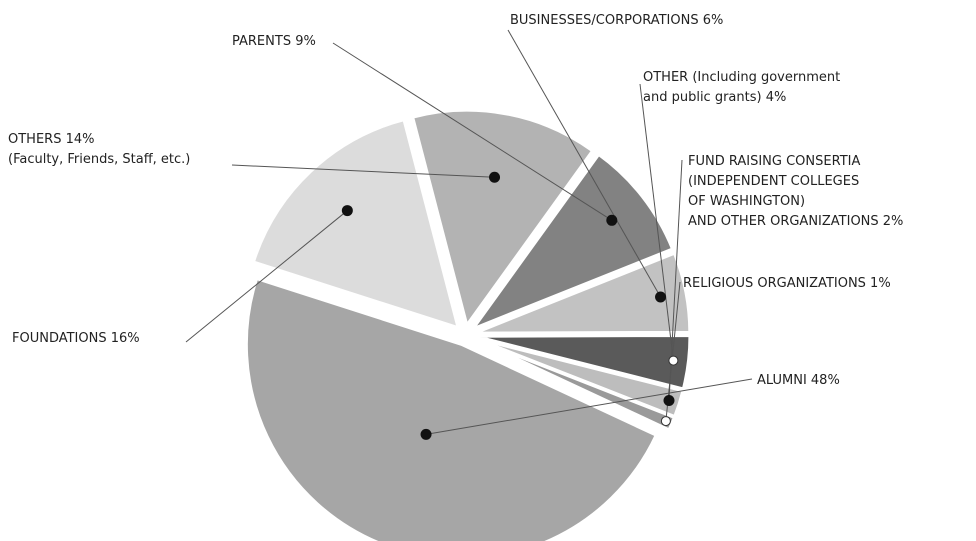 The width and height of the screenshot is (976, 541). What do you see at coordinates (616, 20) in the screenshot?
I see `slice-label-businesses-corporations-6: BUSINESSES/CORPORATIONS 6%` at bounding box center [616, 20].